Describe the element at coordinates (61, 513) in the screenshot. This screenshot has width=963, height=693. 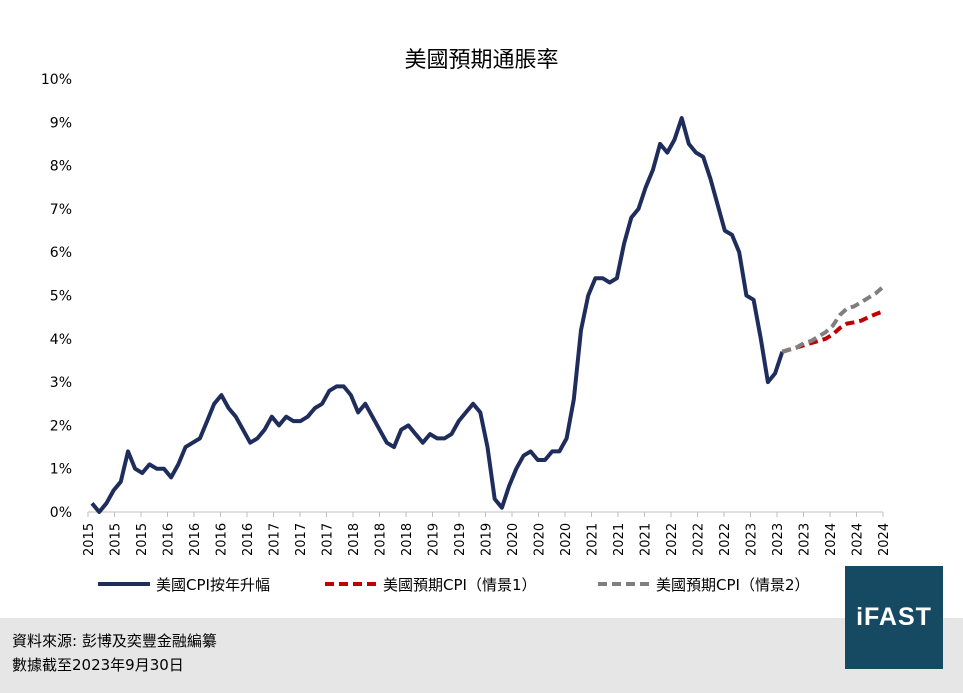
I see `y-tick-label: 0%` at that location.